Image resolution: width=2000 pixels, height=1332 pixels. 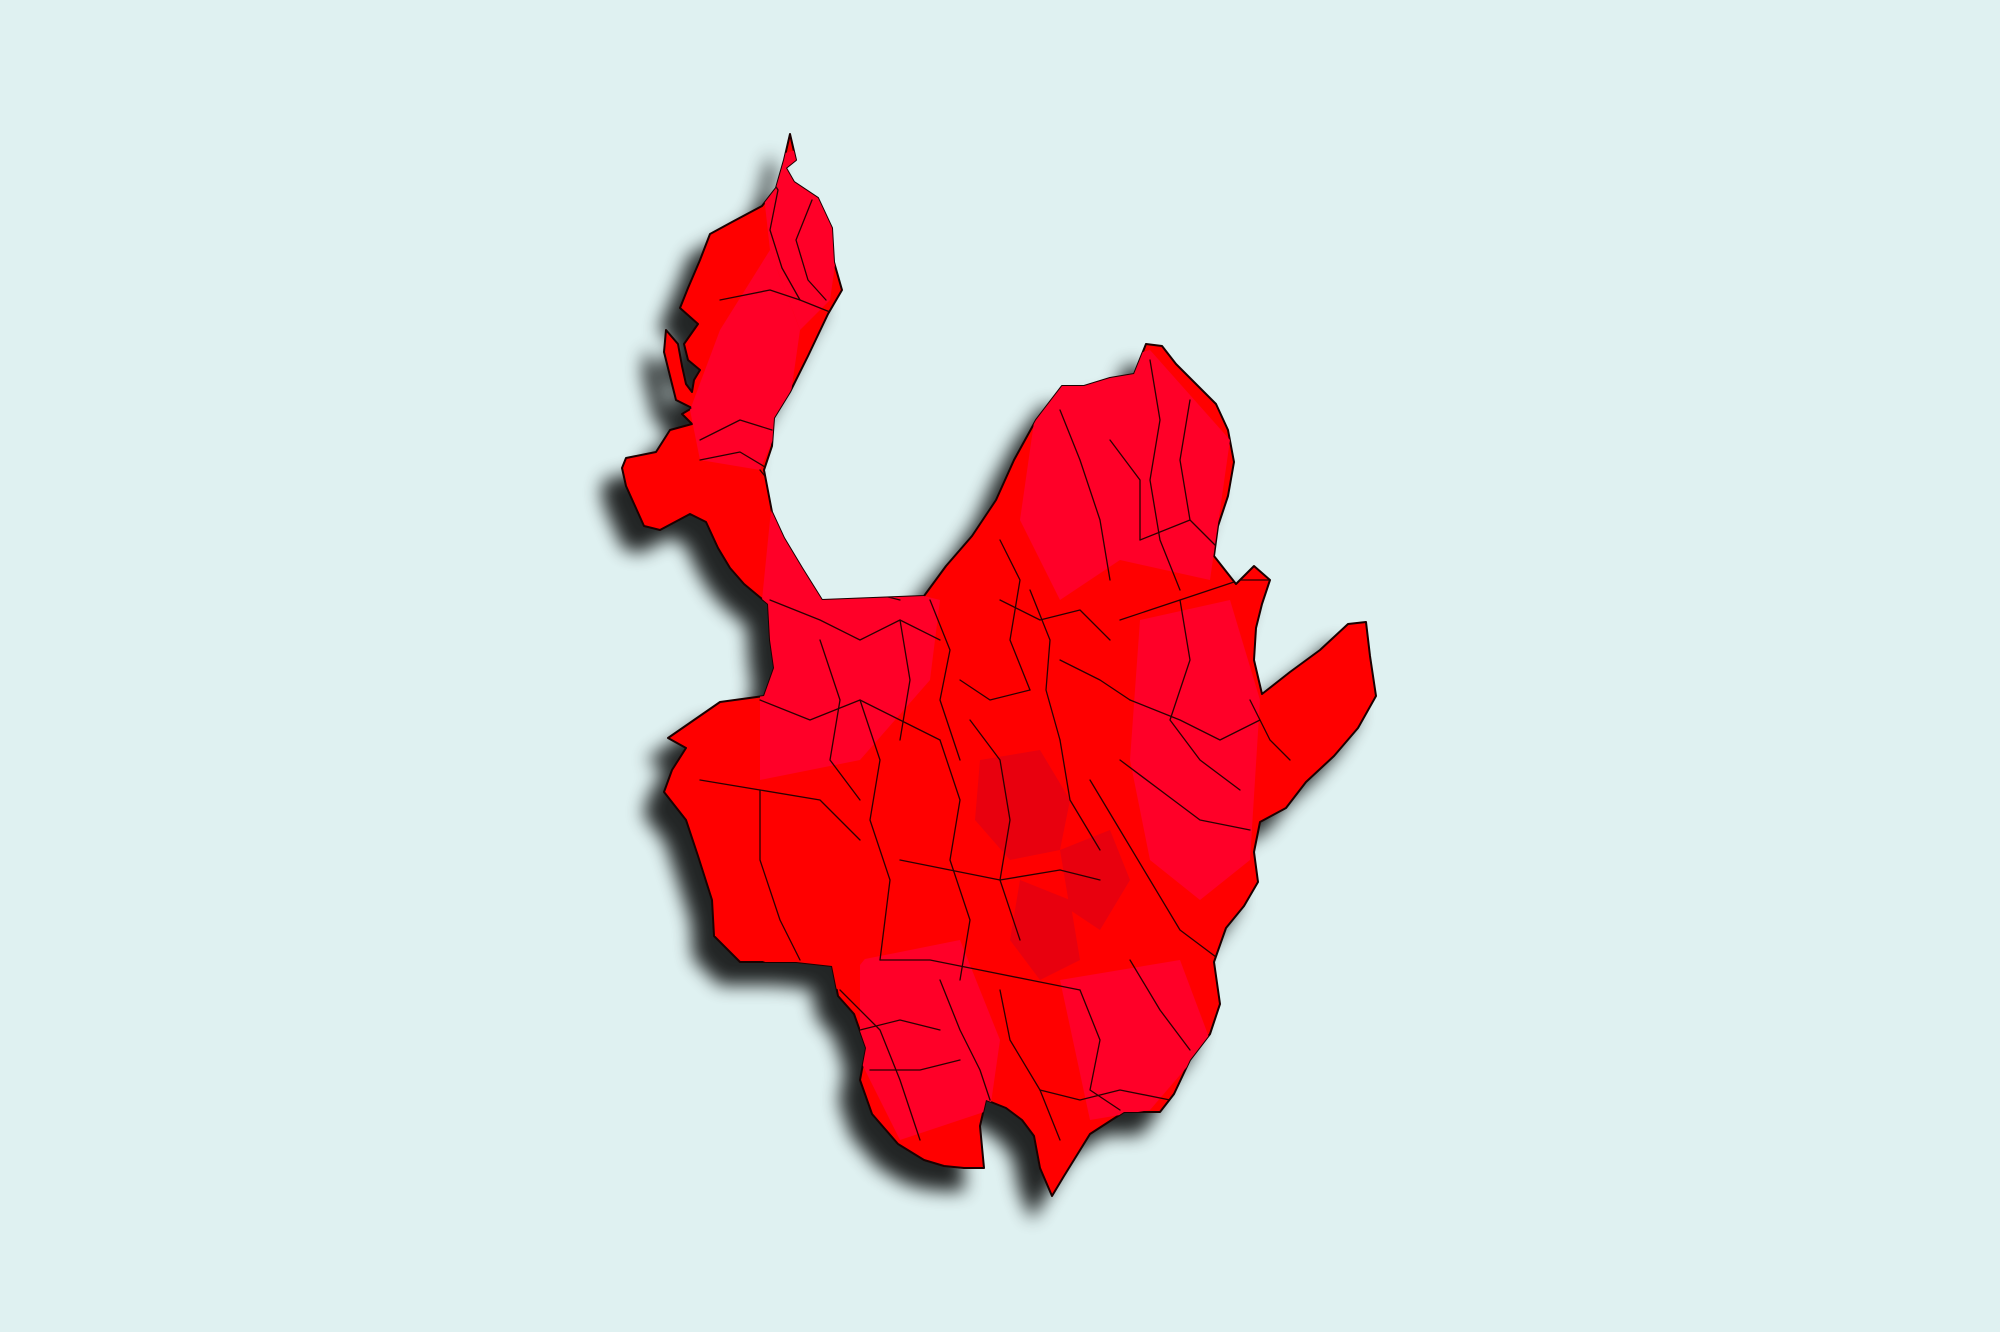 I want to click on subregion-central-east, so click(x=1095, y=880).